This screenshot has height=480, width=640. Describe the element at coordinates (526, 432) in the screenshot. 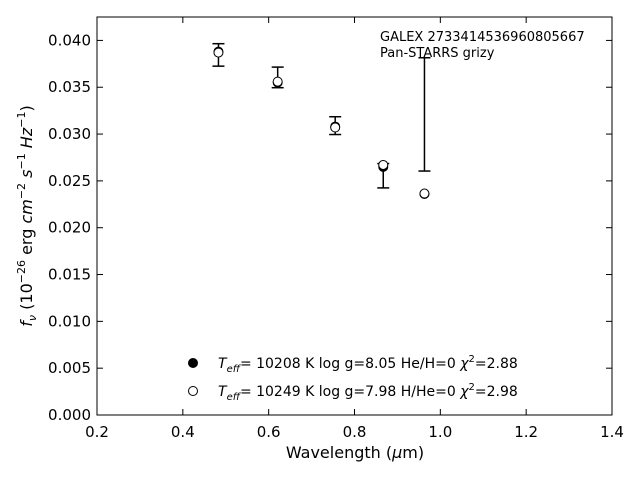

I see `x-tick-label: 1.2` at that location.